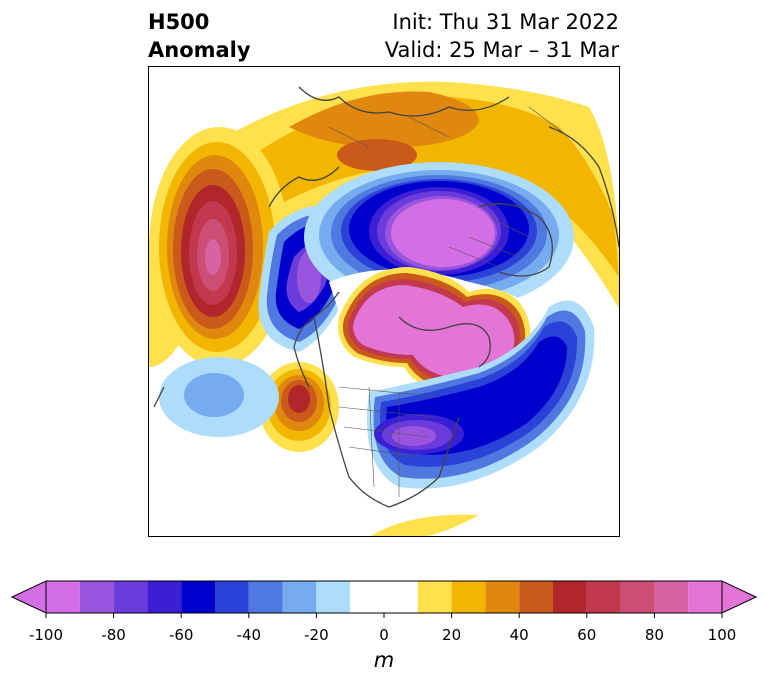 This screenshot has width=768, height=686. Describe the element at coordinates (519, 635) in the screenshot. I see `colorbar-tick-label: 40` at that location.